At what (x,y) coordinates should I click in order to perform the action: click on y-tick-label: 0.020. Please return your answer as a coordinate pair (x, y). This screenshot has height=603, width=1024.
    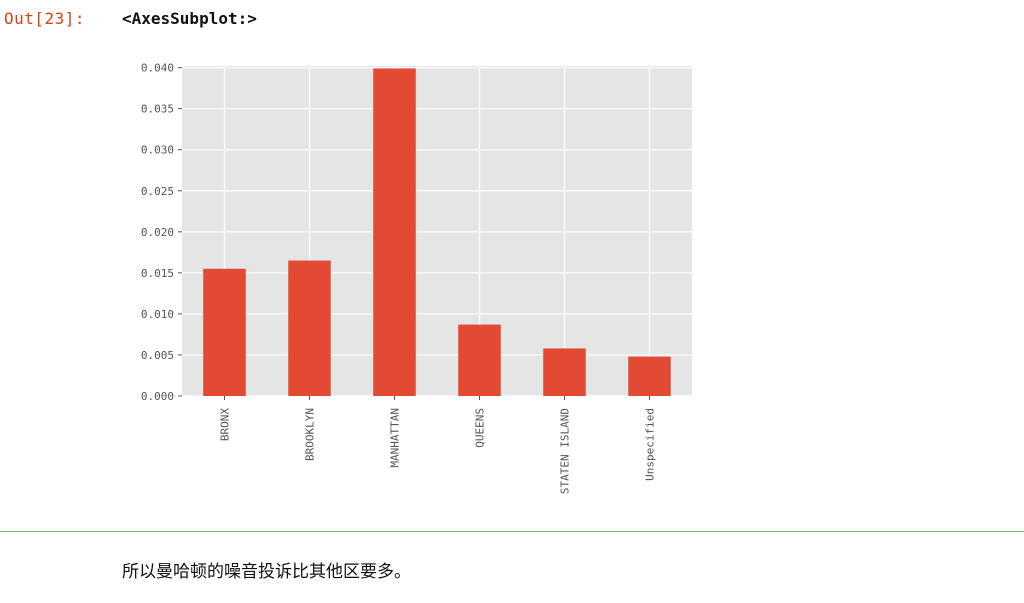
    Looking at the image, I should click on (157, 232).